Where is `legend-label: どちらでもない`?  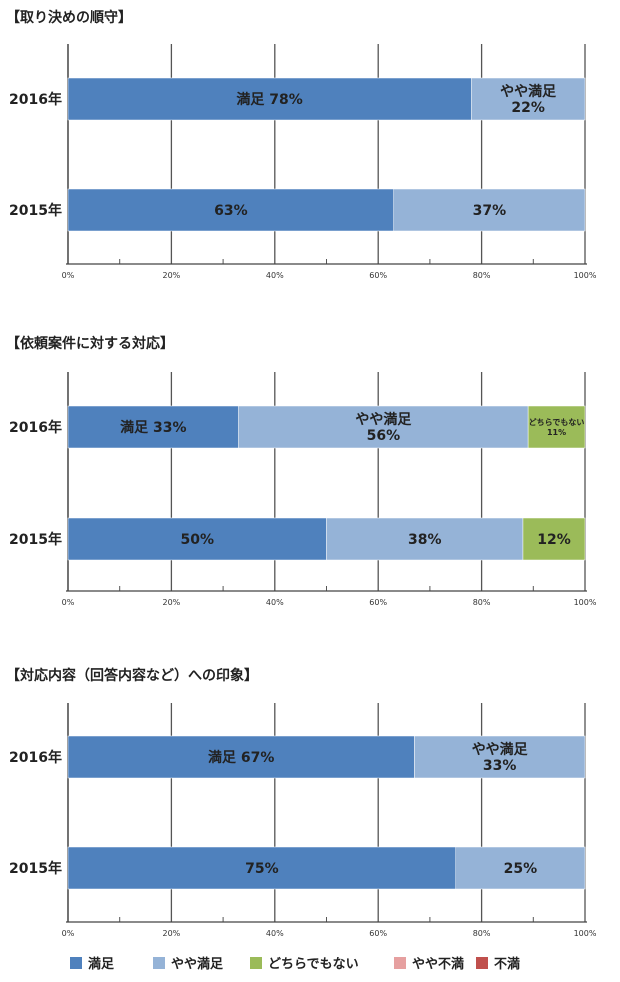
legend-label: どちらでもない is located at coordinates (313, 964).